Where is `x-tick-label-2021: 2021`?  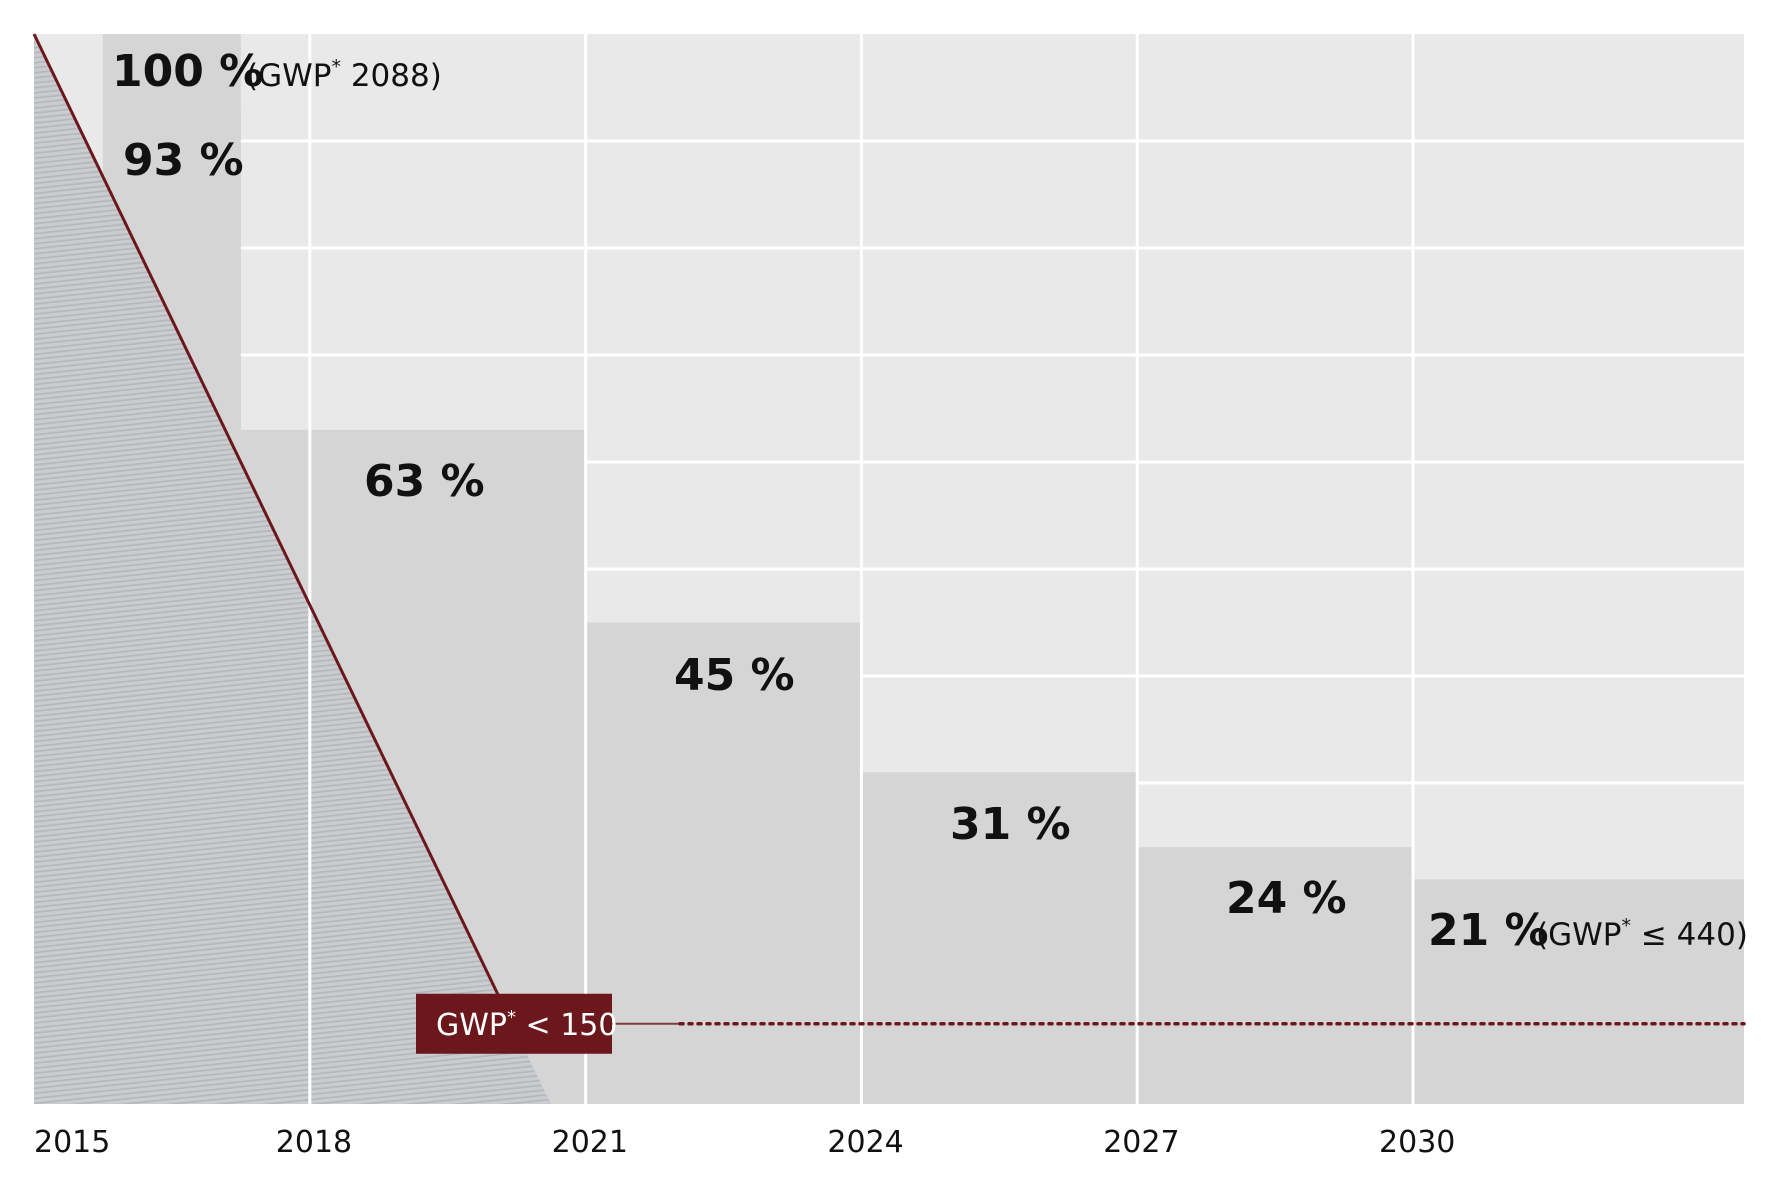
x-tick-label-2021: 2021 is located at coordinates (590, 1142).